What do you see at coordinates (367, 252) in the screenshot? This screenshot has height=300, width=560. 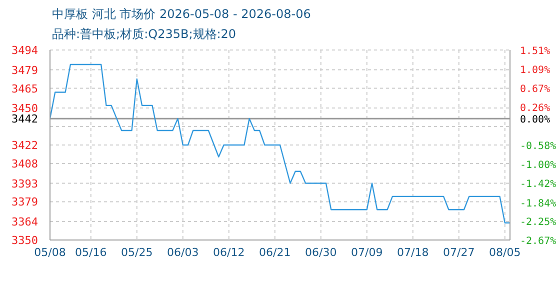 I see `x-tick-label: 07/09` at bounding box center [367, 252].